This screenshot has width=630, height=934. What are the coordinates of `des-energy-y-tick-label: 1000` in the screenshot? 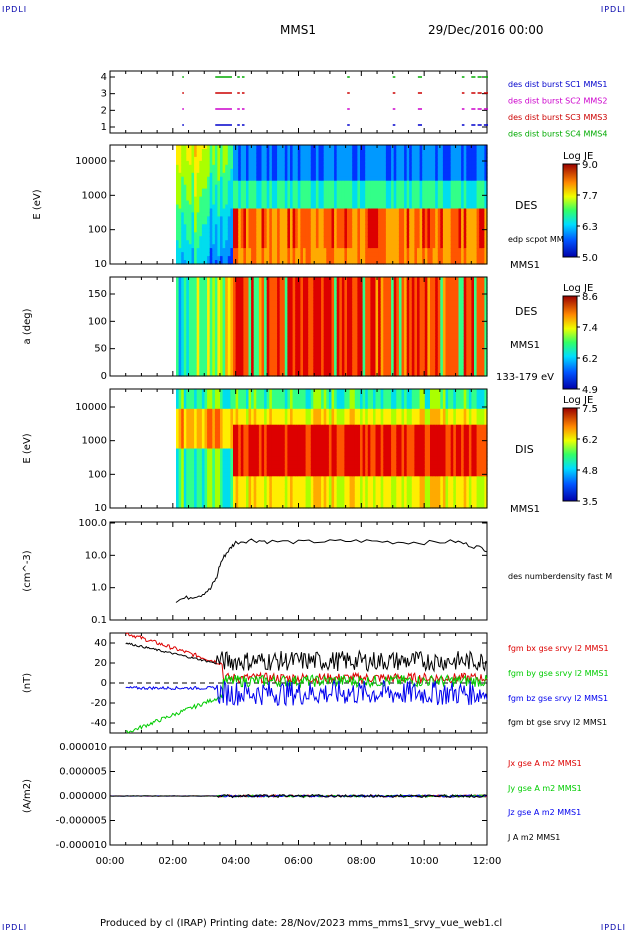 It's located at (94, 195).